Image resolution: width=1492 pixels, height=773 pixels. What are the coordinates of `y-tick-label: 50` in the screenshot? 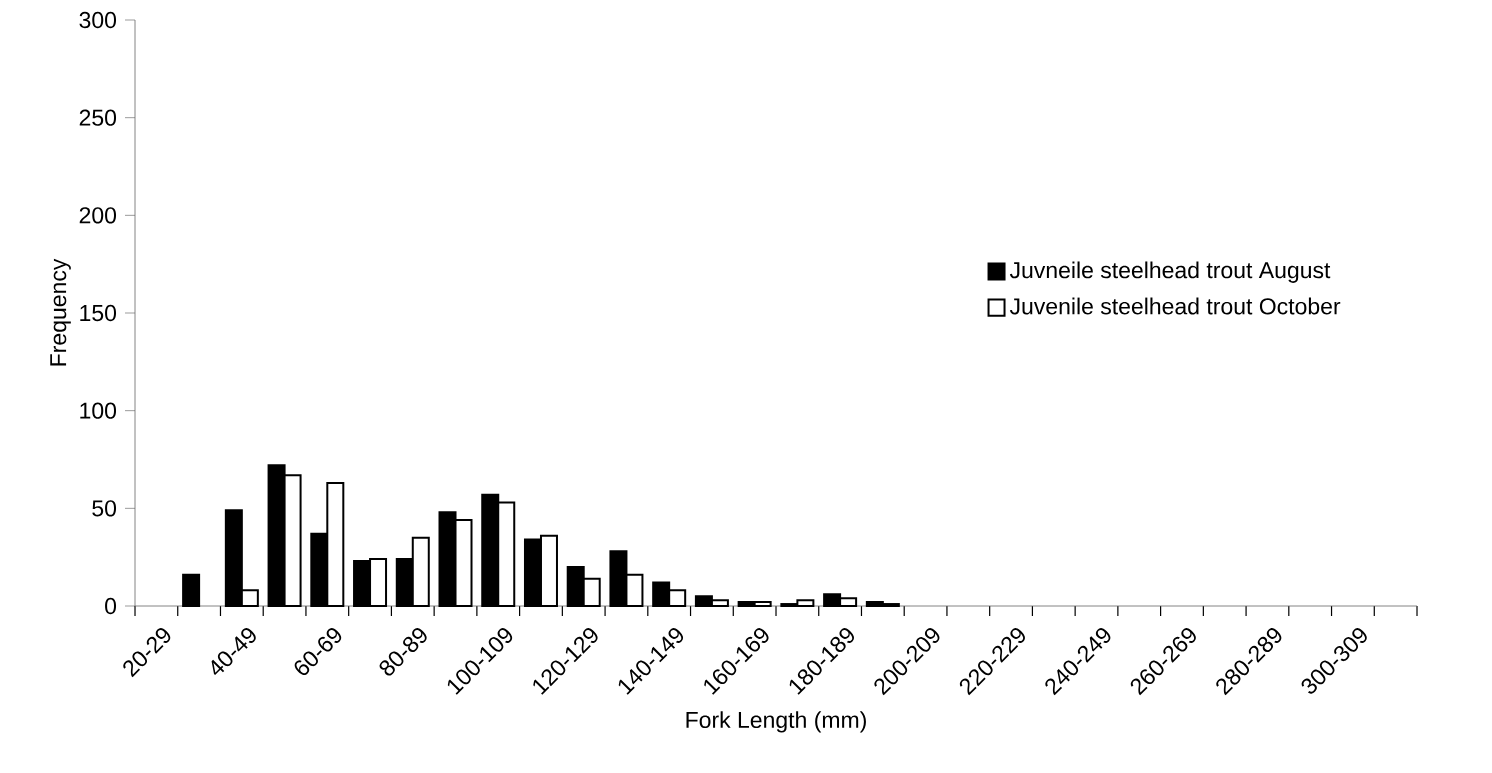 It's located at (104, 508).